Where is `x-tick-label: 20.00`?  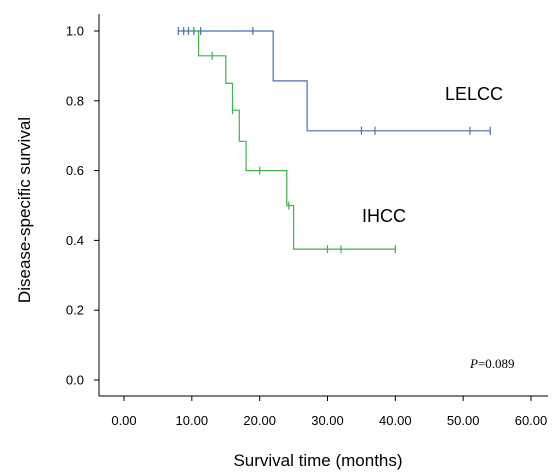
x-tick-label: 20.00 is located at coordinates (259, 420).